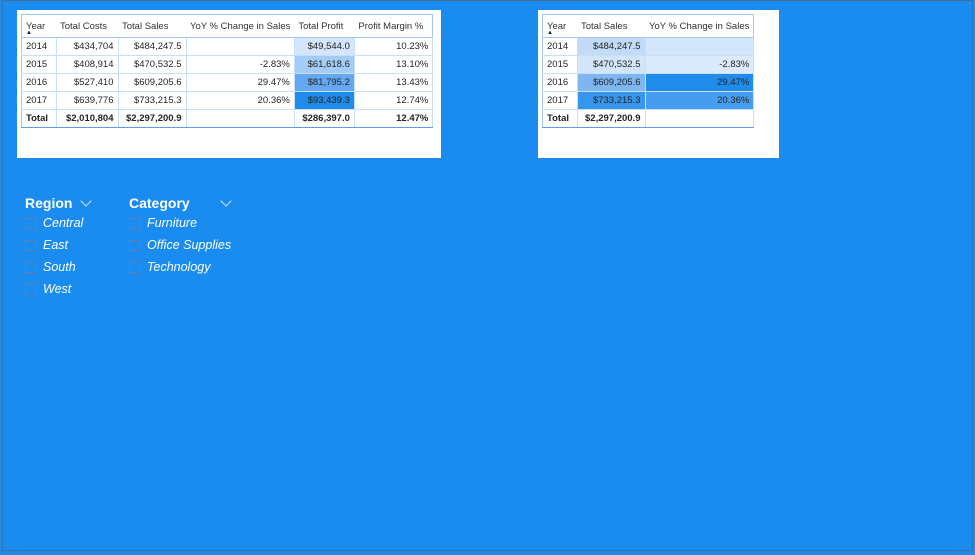  I want to click on column-header-profit-margin: Profit Margin %, so click(393, 26).